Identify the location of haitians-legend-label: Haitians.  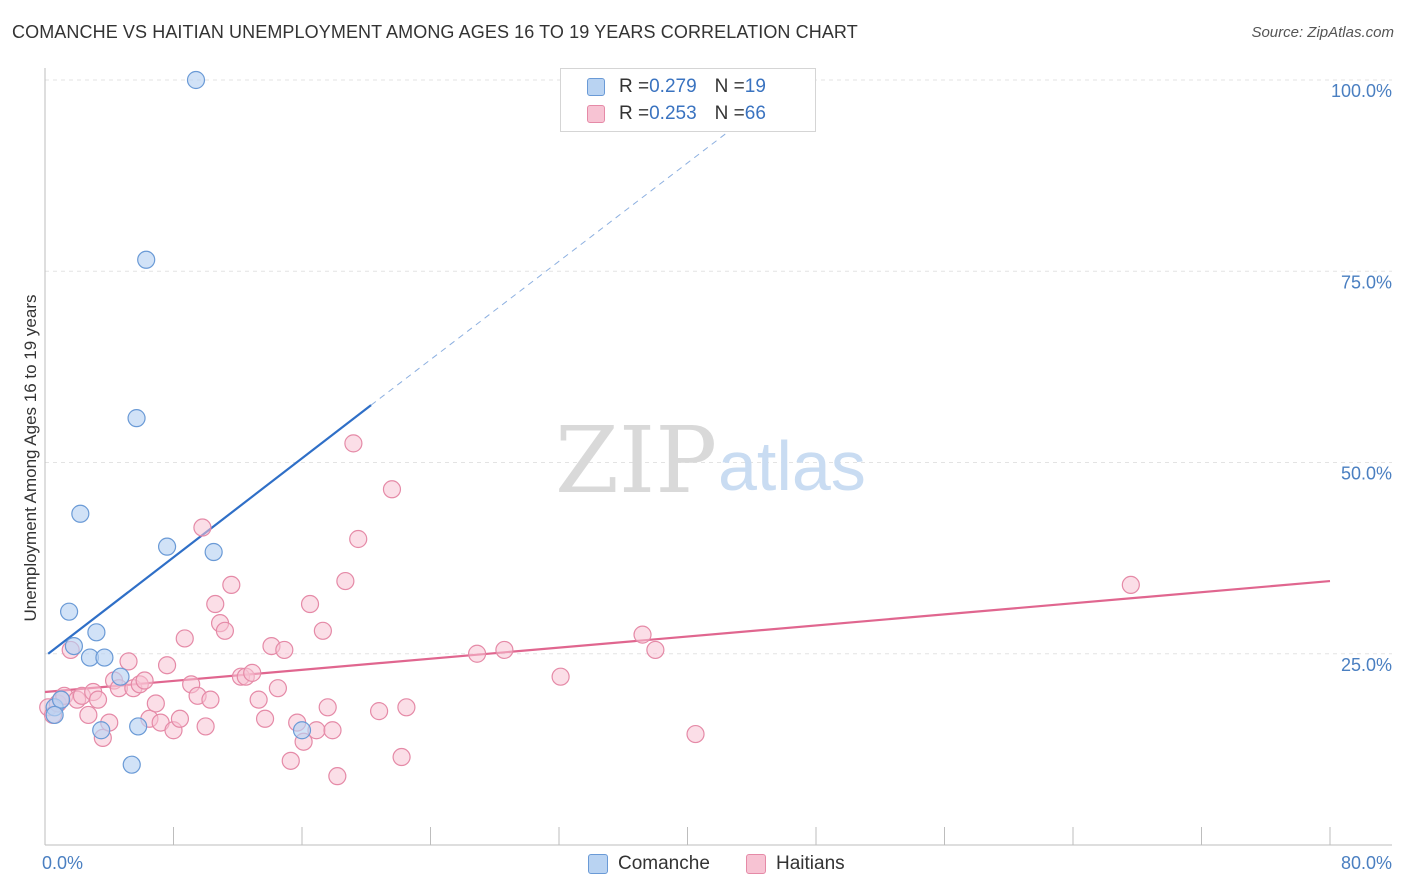
(810, 863).